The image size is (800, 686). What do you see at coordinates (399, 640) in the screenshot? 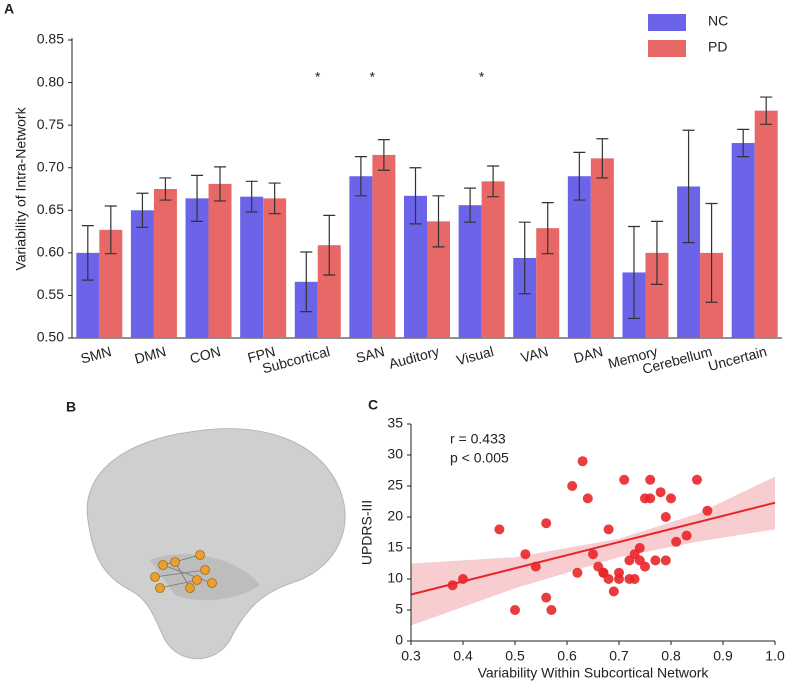
I see `y-tick-label: 0` at bounding box center [399, 640].